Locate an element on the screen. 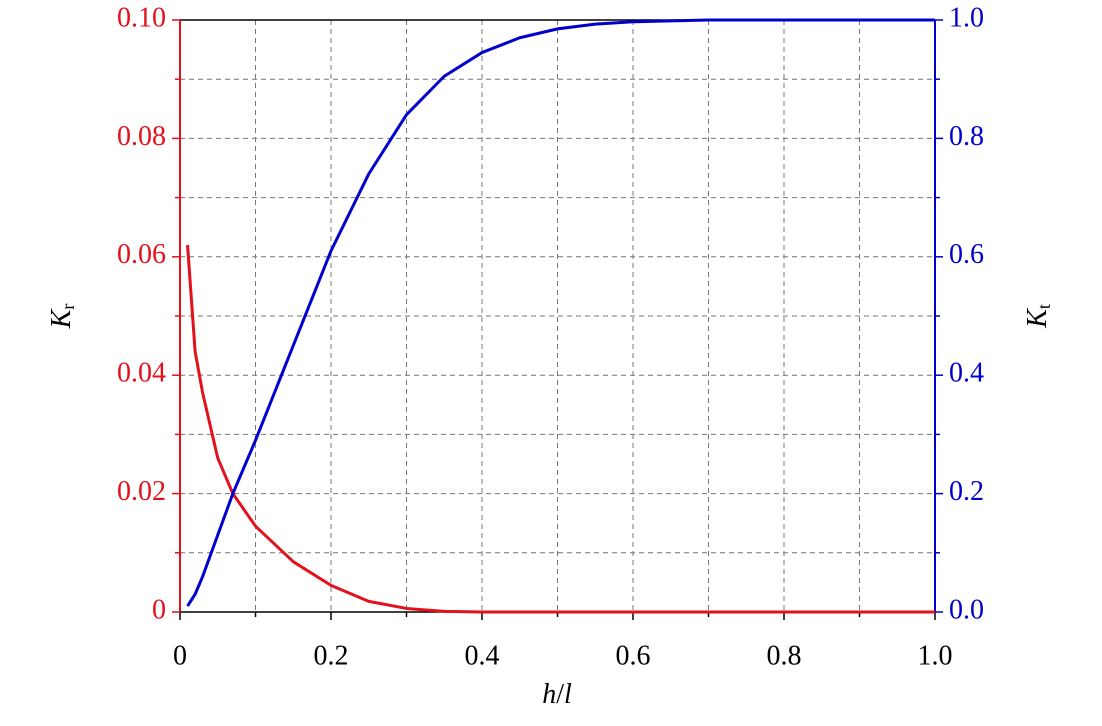 The height and width of the screenshot is (726, 1102). x-label-end: l is located at coordinates (568, 694).